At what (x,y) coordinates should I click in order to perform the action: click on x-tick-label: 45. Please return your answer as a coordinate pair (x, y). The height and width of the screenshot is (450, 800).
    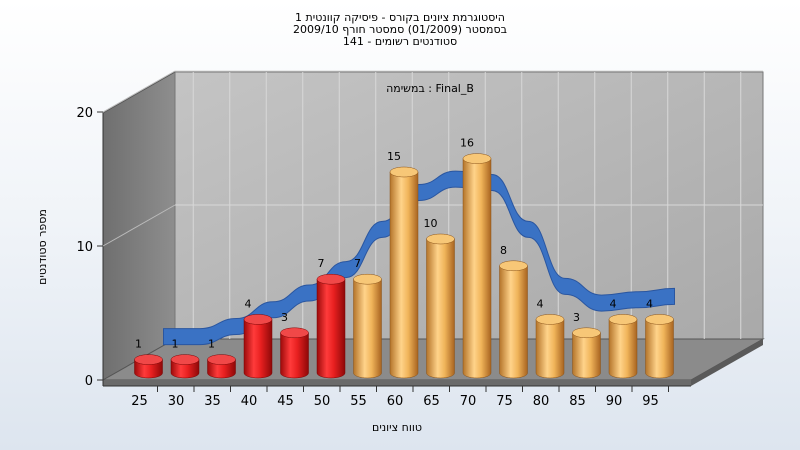
    Looking at the image, I should click on (285, 401).